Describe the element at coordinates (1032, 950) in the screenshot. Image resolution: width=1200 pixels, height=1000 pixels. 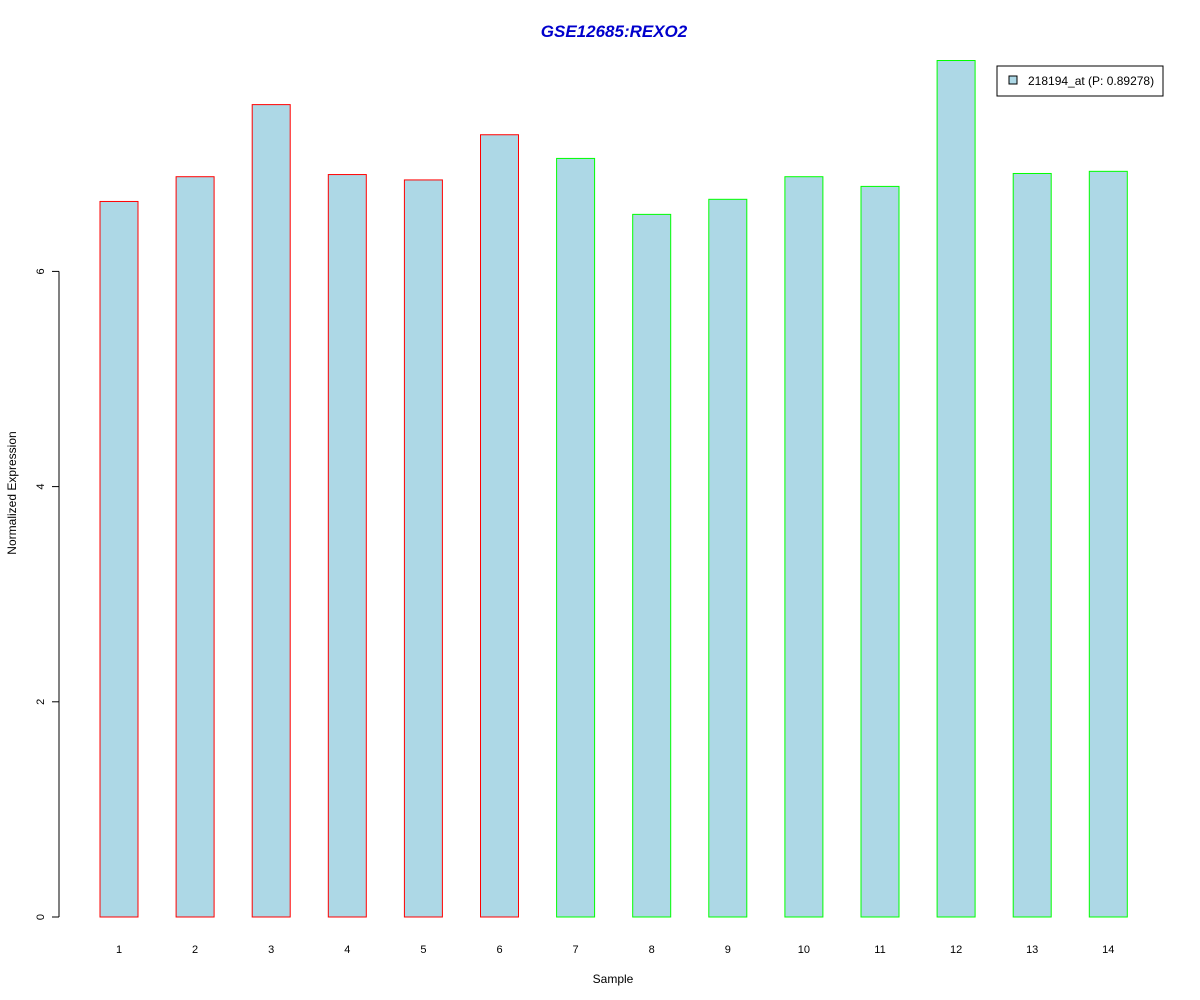
I see `x-tick-label: 13` at that location.